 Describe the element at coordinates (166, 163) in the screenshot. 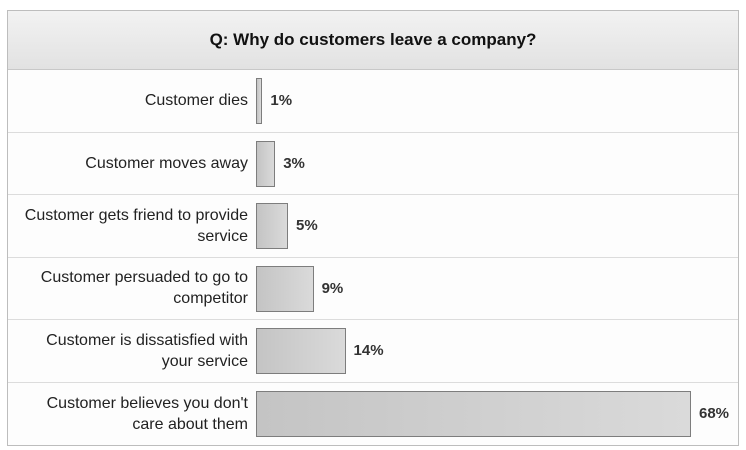

I see `category-label: Customer moves away` at that location.